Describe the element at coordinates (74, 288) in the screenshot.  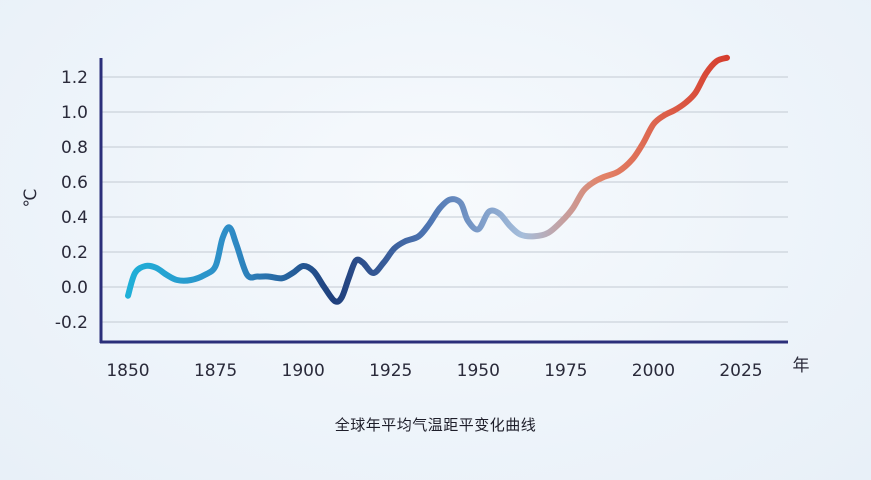
I see `y-tick-label: 0.0` at that location.